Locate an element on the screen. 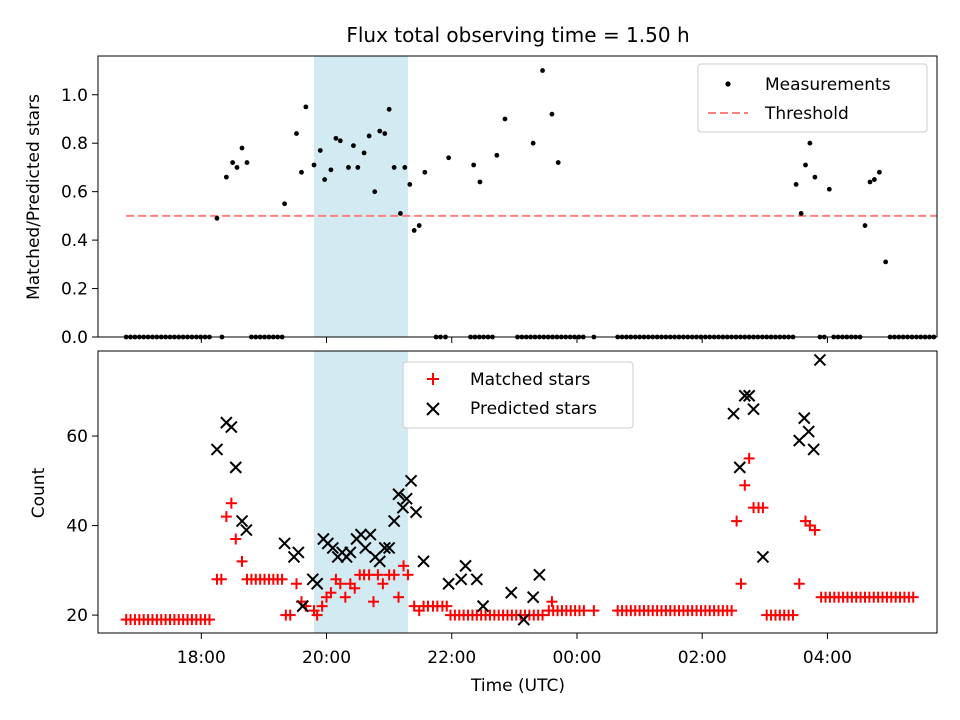  legend-measurements-label: Measurements is located at coordinates (828, 85).